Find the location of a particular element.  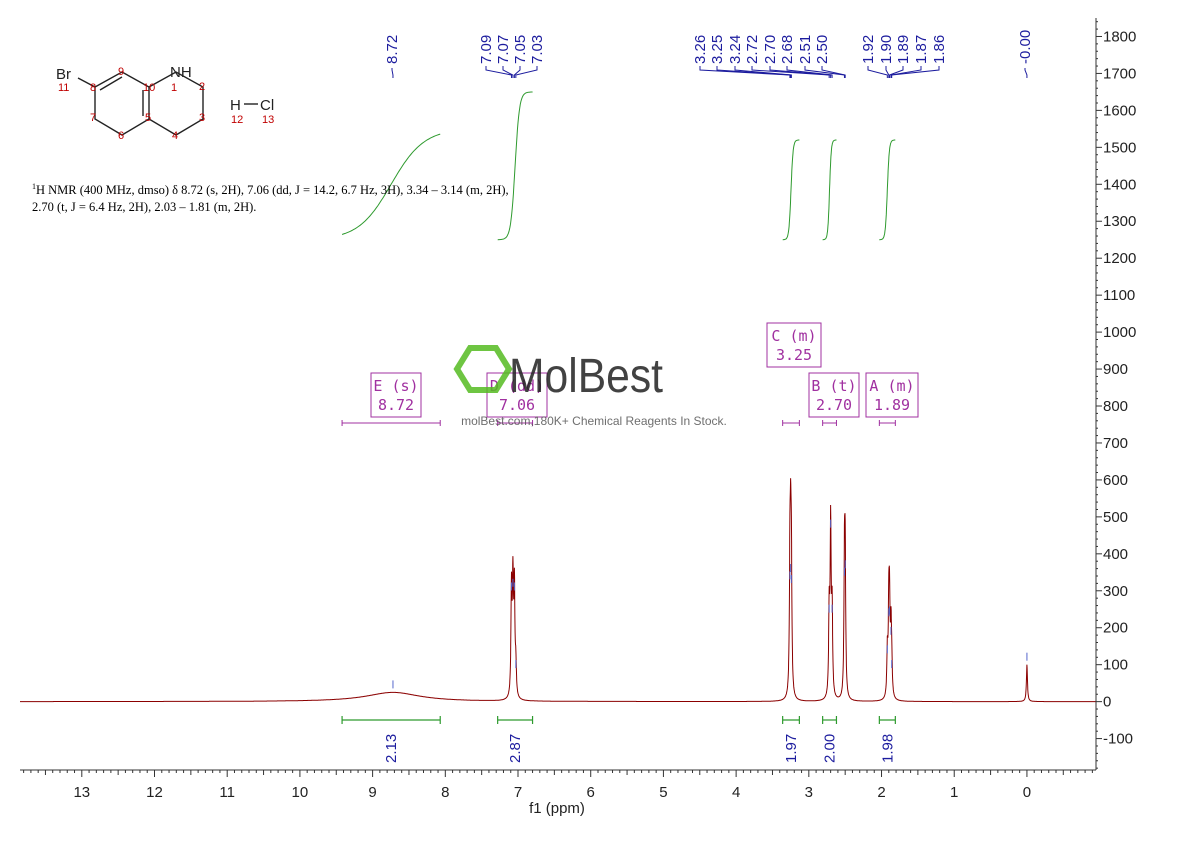

peak-label: 2.51 is located at coordinates (805, 49).